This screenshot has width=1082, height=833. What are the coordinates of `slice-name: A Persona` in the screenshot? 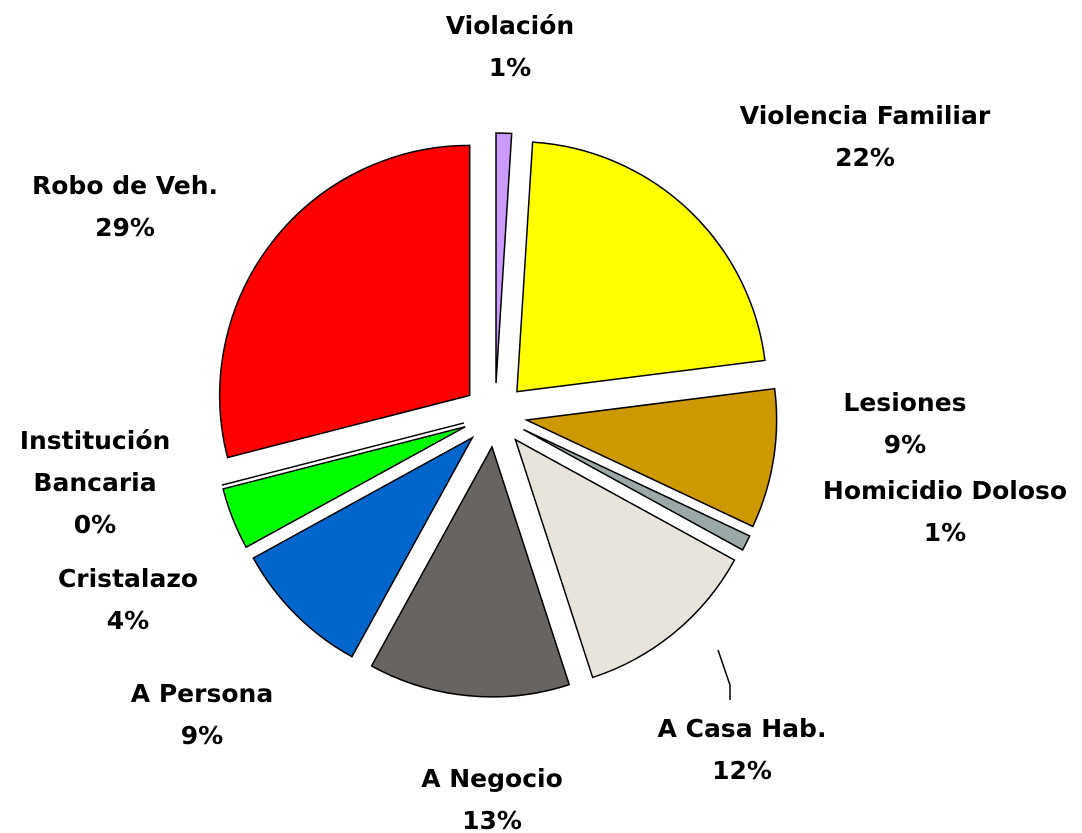 It's located at (202, 693).